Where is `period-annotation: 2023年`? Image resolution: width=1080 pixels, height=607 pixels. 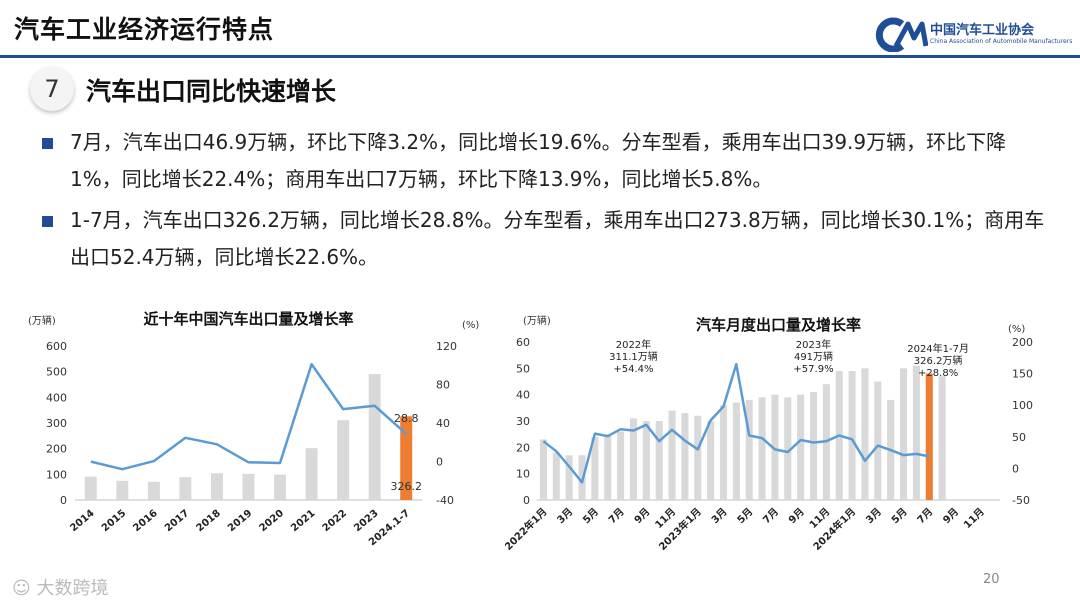
period-annotation: 2023年 is located at coordinates (813, 344).